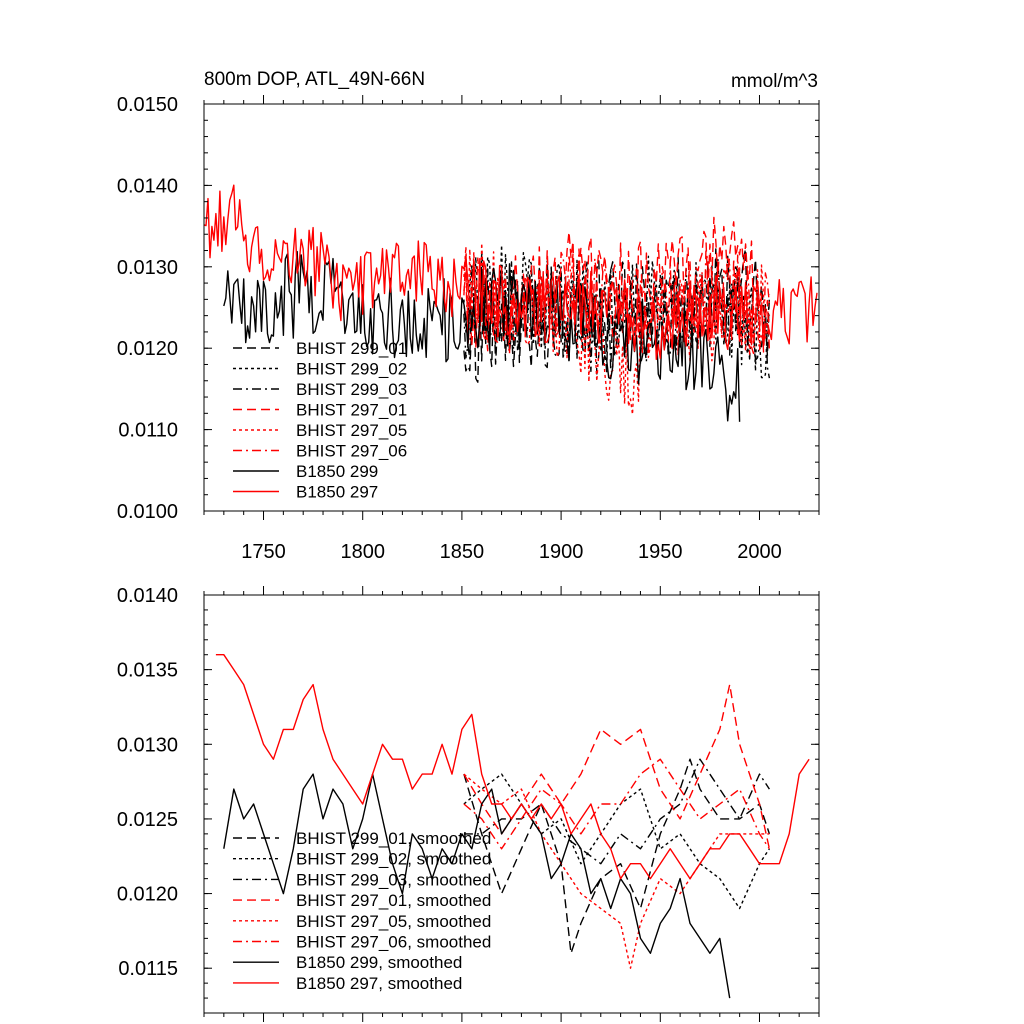 Image resolution: width=1024 pixels, height=1024 pixels. I want to click on top-panel-ytick-label: 0.0110, so click(148, 431).